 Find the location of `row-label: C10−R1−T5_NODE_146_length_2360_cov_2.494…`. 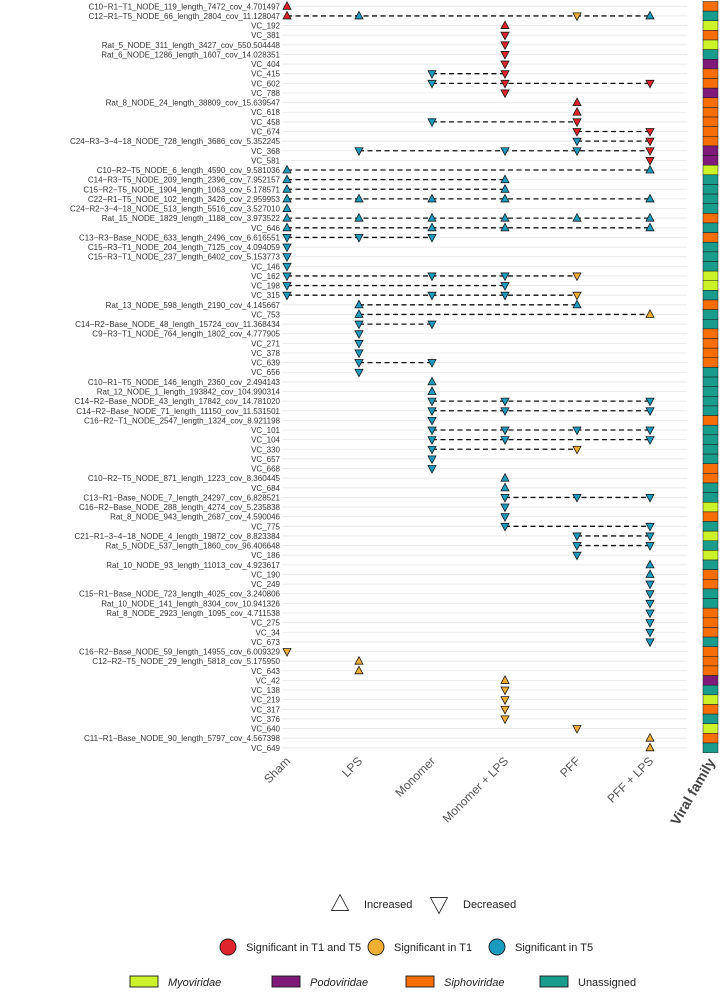

row-label: C10−R1−T5_NODE_146_length_2360_cov_2.494… is located at coordinates (184, 382).